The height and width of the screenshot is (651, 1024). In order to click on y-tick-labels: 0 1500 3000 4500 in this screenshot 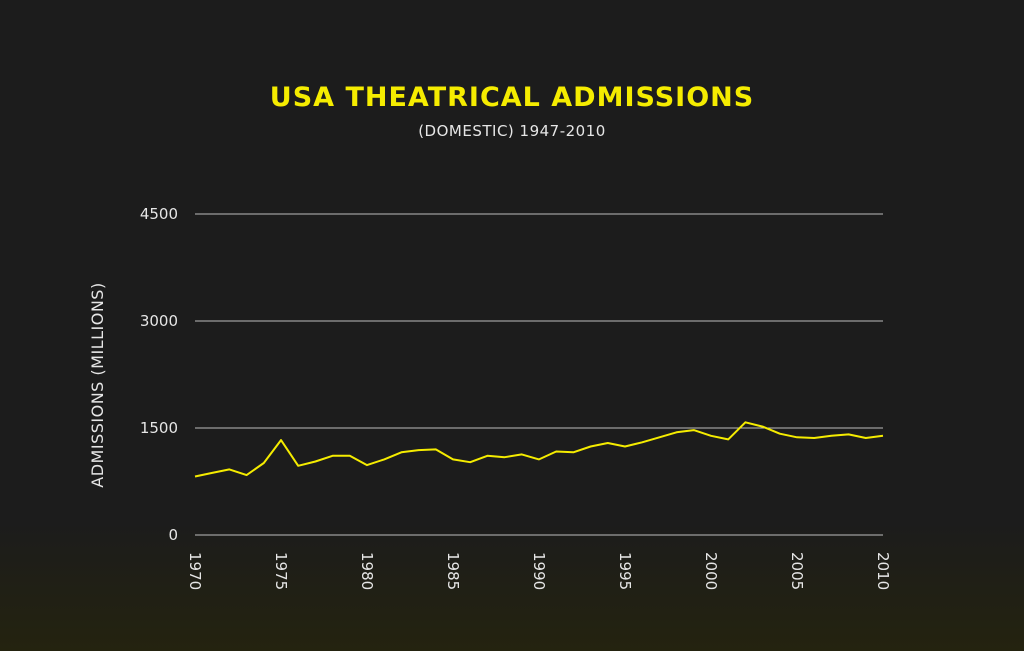, I will do `click(159, 374)`.